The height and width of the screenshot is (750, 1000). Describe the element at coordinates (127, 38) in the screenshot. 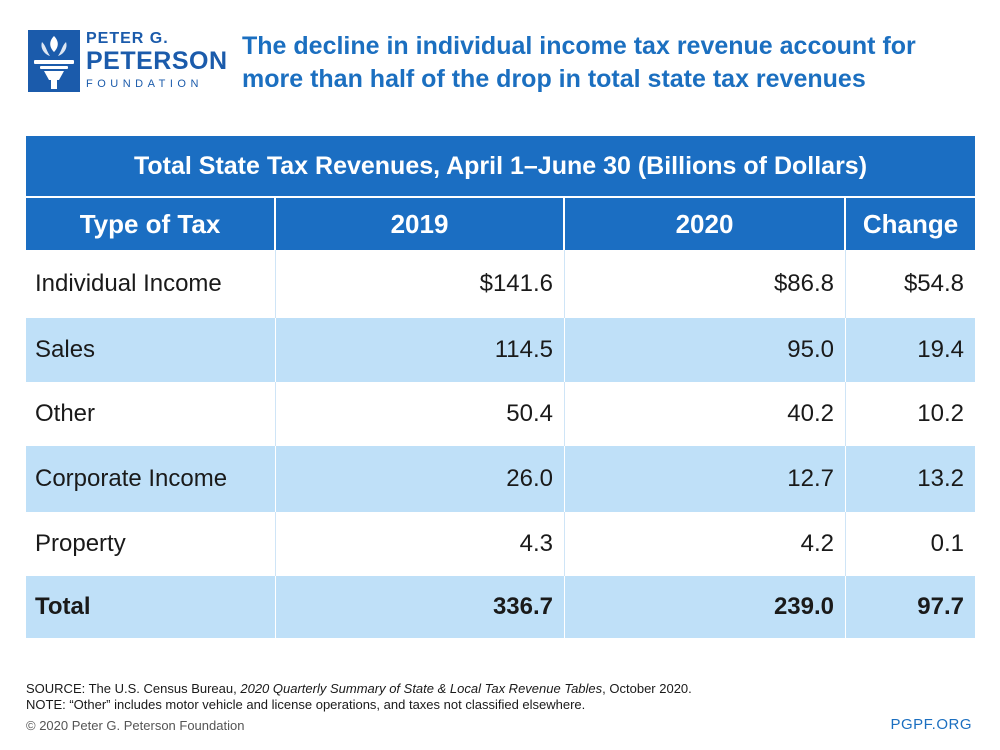

I see `logo-line-1: PETER G.` at that location.